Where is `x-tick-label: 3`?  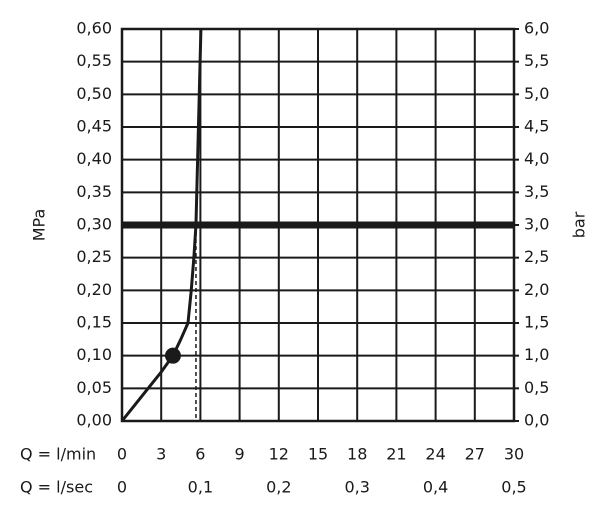 x-tick-label: 3 is located at coordinates (161, 454).